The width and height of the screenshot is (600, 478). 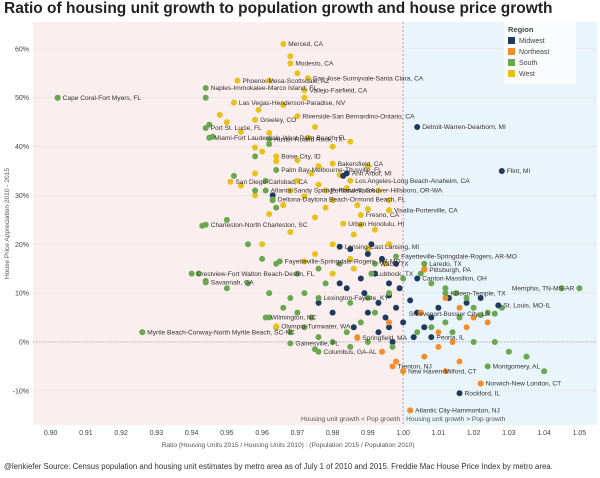 I want to click on y-tick-label: 50%, so click(x=22, y=98).